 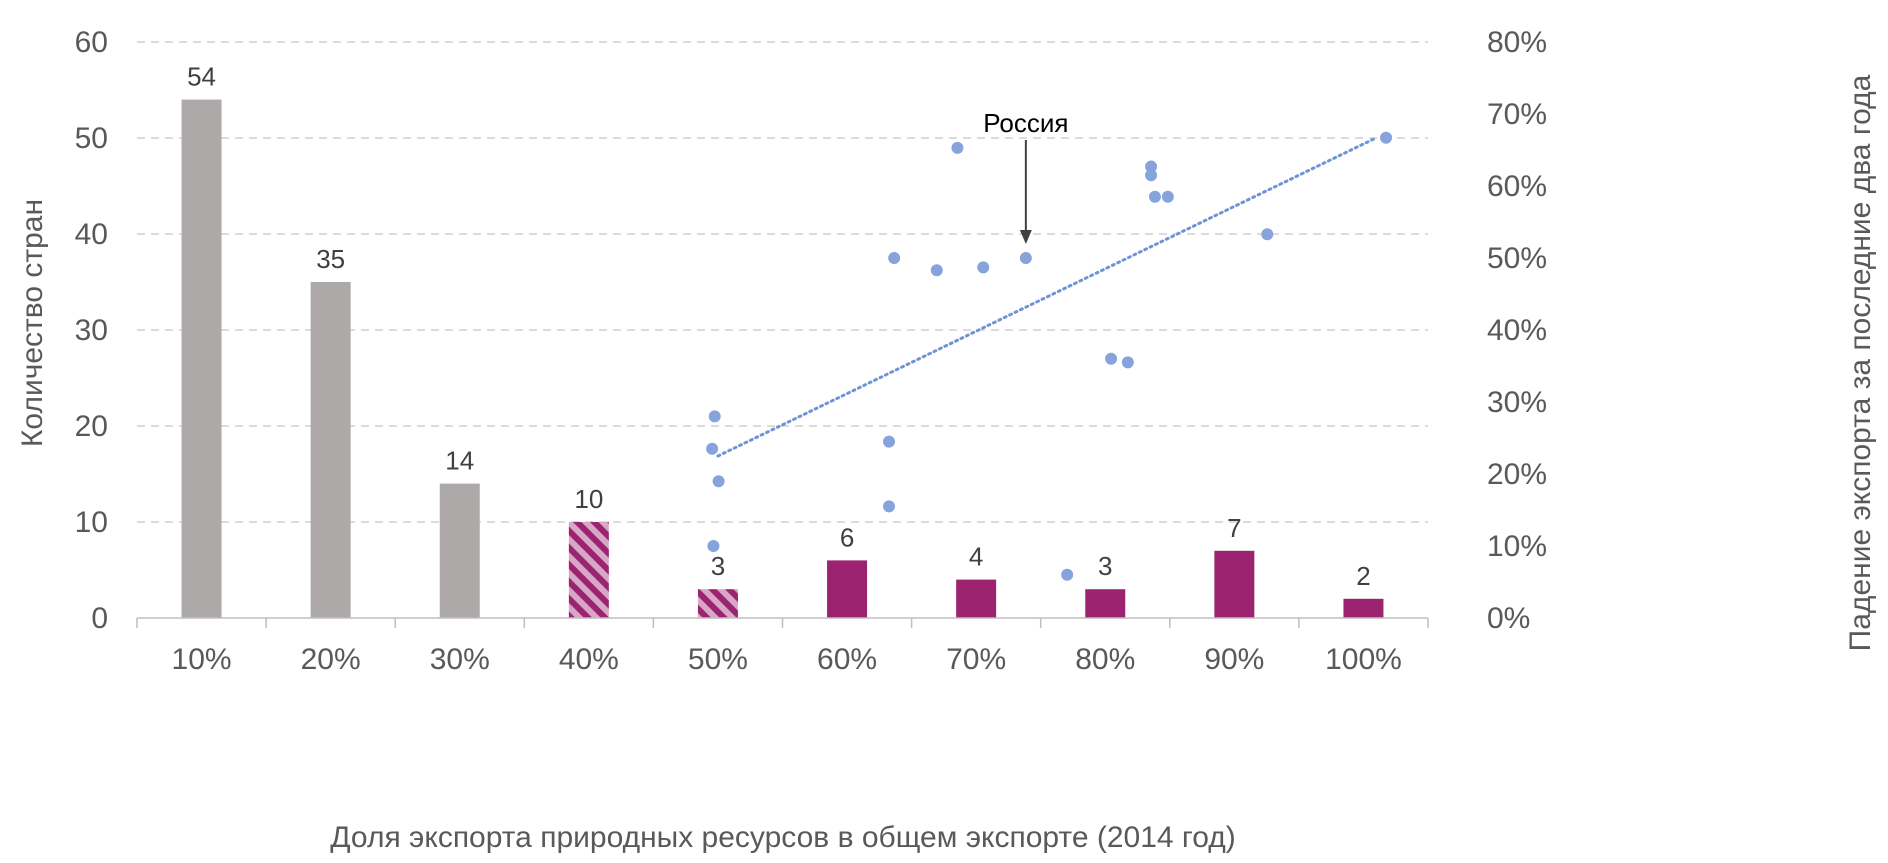 I want to click on y2-tick-label: 80%, so click(x=1517, y=42).